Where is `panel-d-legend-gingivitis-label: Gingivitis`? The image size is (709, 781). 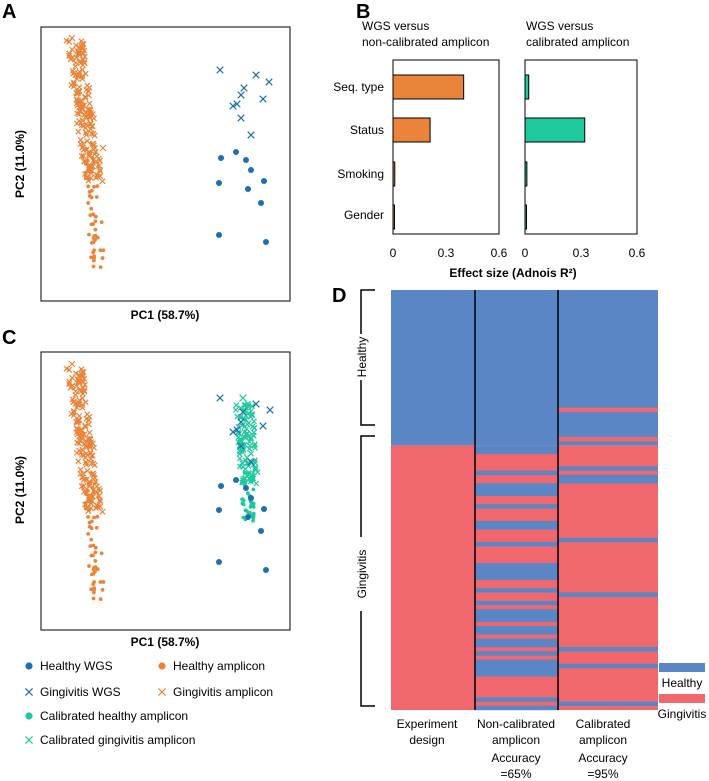 panel-d-legend-gingivitis-label: Gingivitis is located at coordinates (682, 714).